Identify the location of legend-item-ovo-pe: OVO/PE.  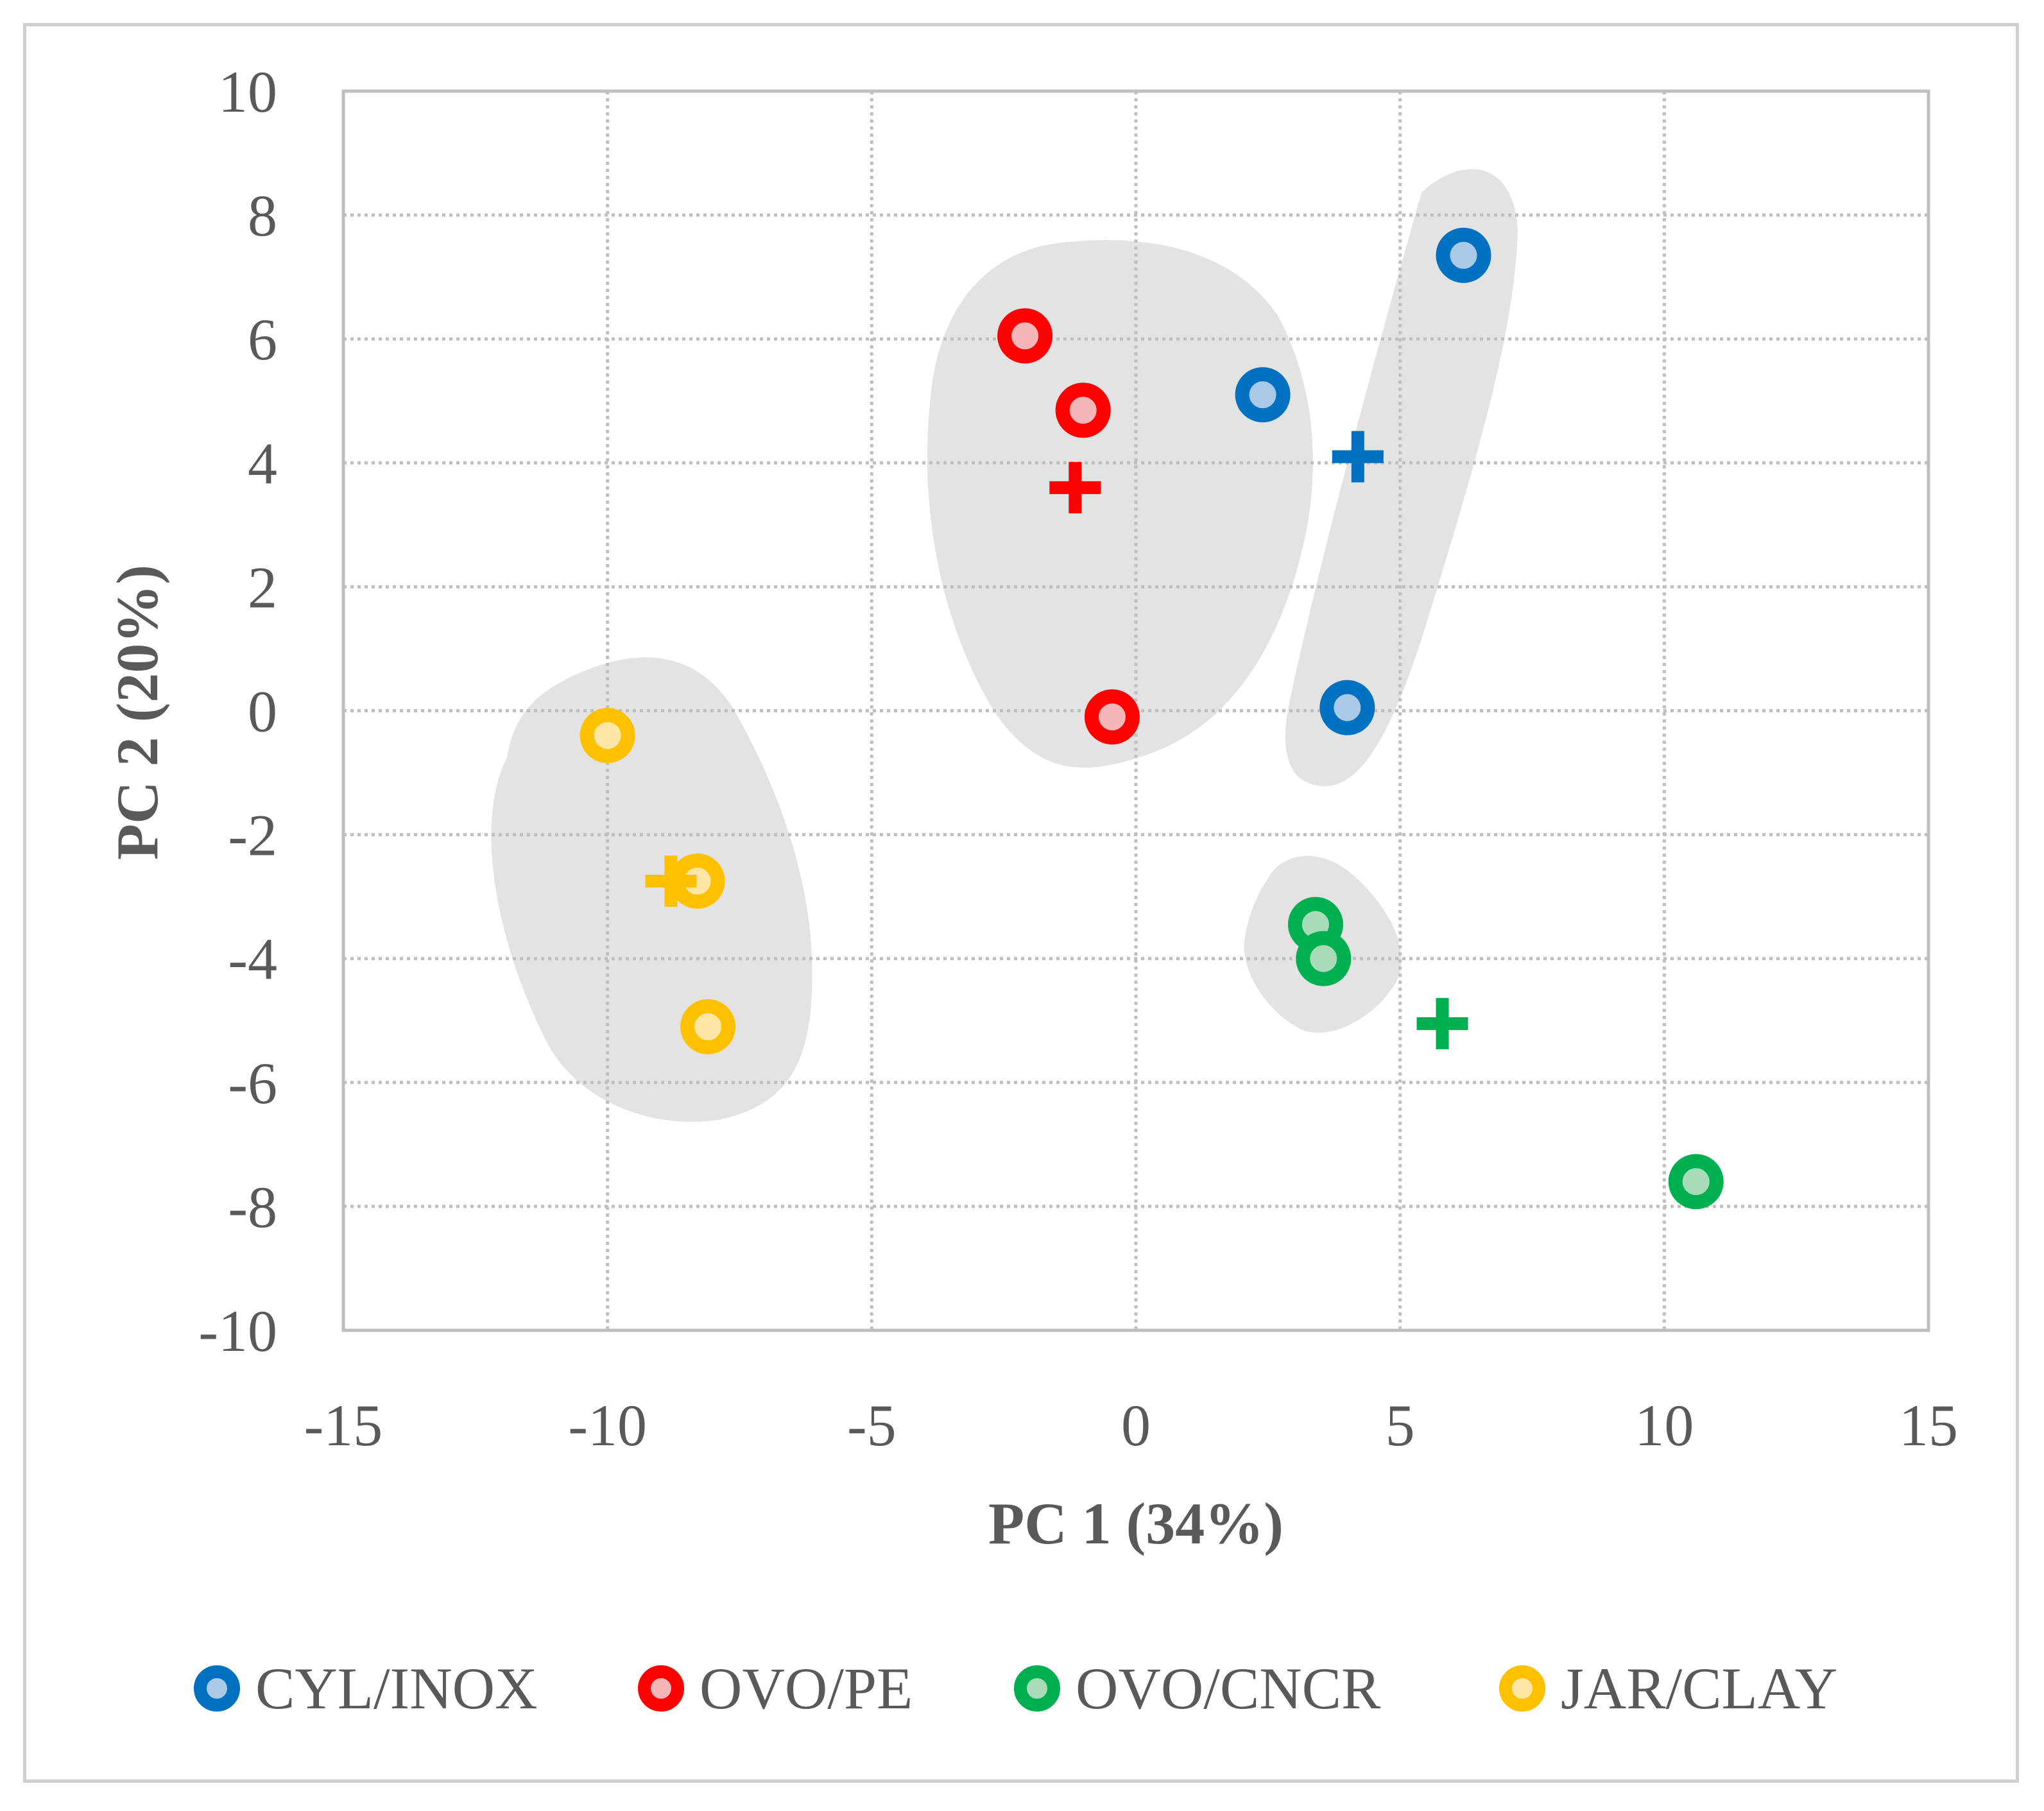
(775, 1688).